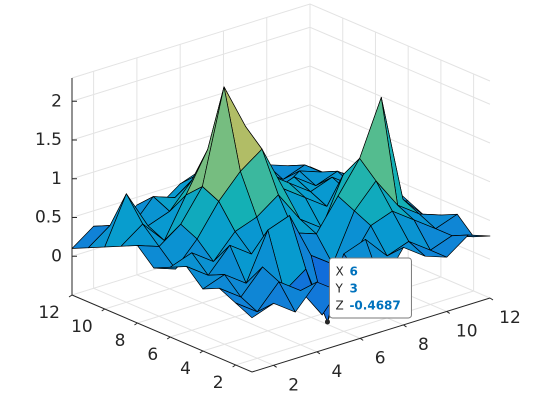  I want to click on datatip-label: Z, so click(339, 305).